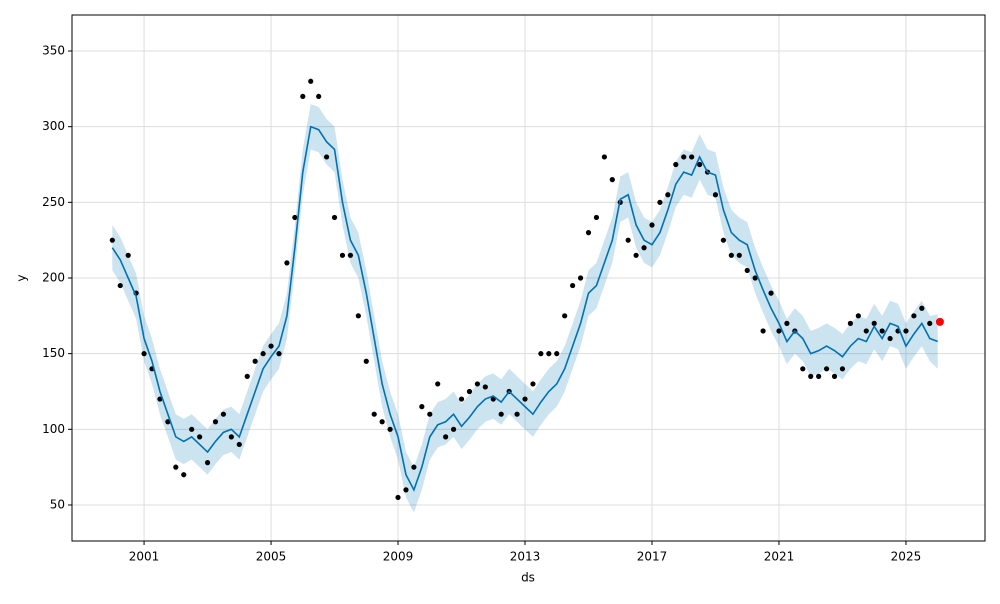 Image resolution: width=1000 pixels, height=604 pixels. What do you see at coordinates (22, 277) in the screenshot?
I see `y-axis-label: y` at bounding box center [22, 277].